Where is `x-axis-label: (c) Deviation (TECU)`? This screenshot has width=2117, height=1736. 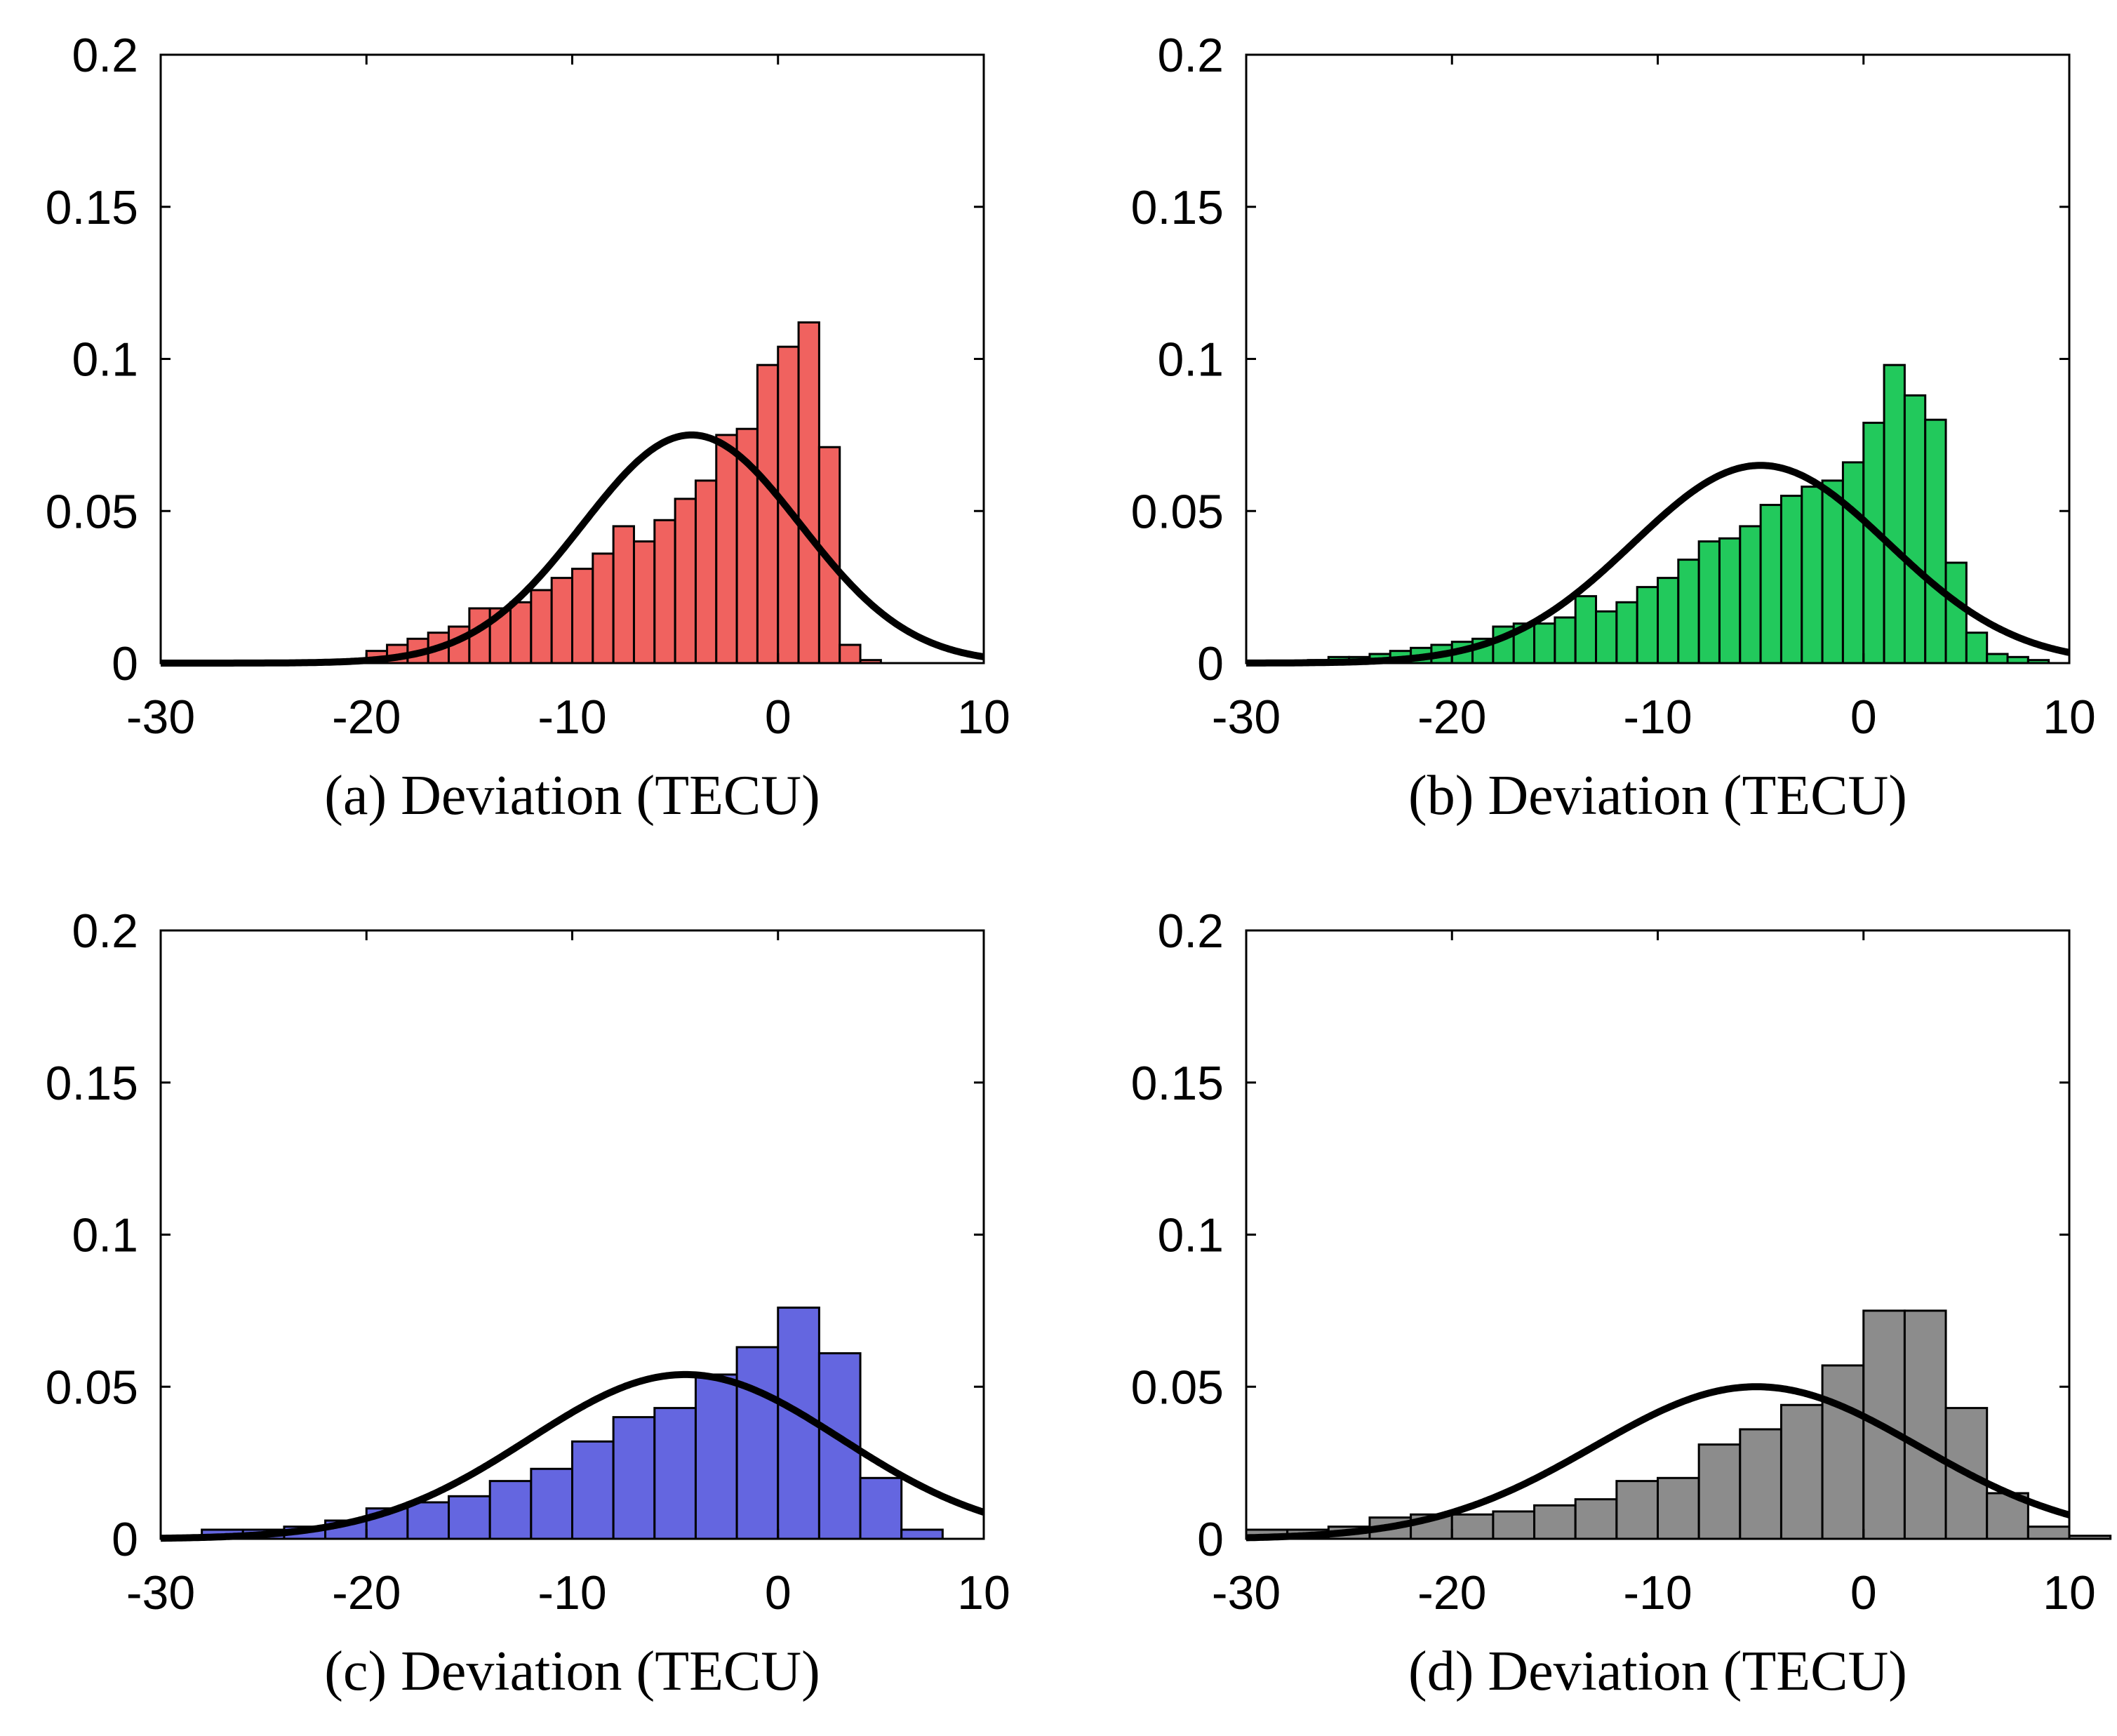
x-axis-label: (c) Deviation (TECU) is located at coordinates (572, 1671).